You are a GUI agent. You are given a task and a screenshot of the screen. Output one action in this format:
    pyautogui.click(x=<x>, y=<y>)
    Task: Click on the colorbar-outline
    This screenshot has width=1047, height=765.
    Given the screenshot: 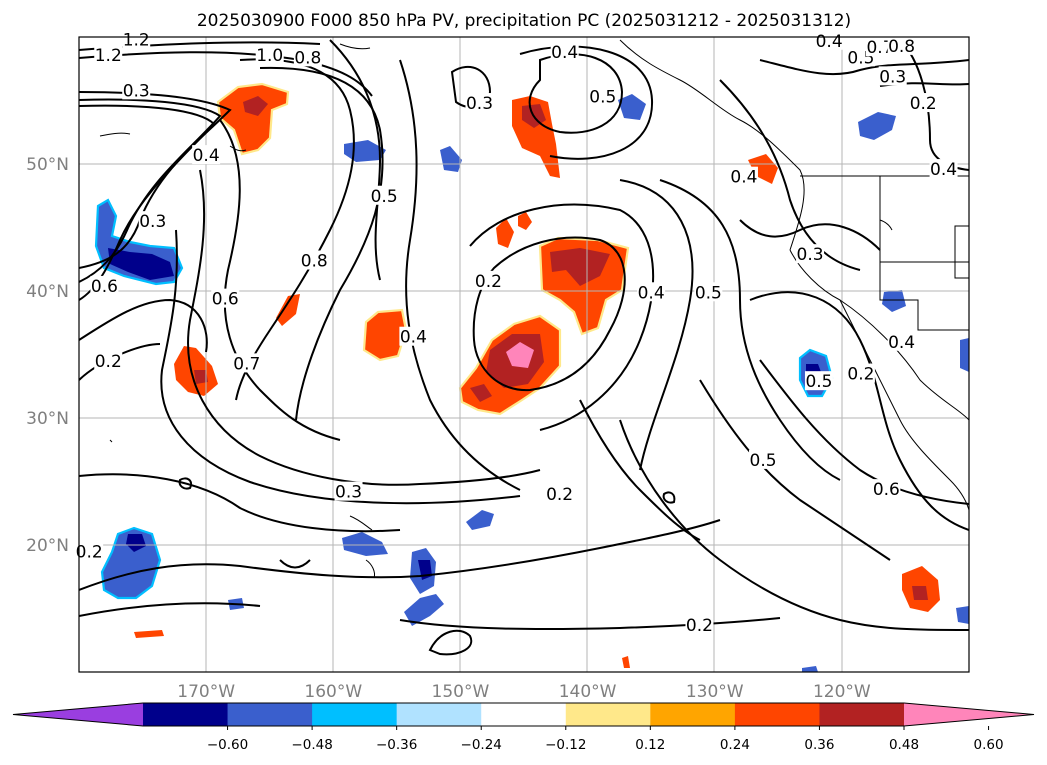 What is the action you would take?
    pyautogui.click(x=523, y=714)
    